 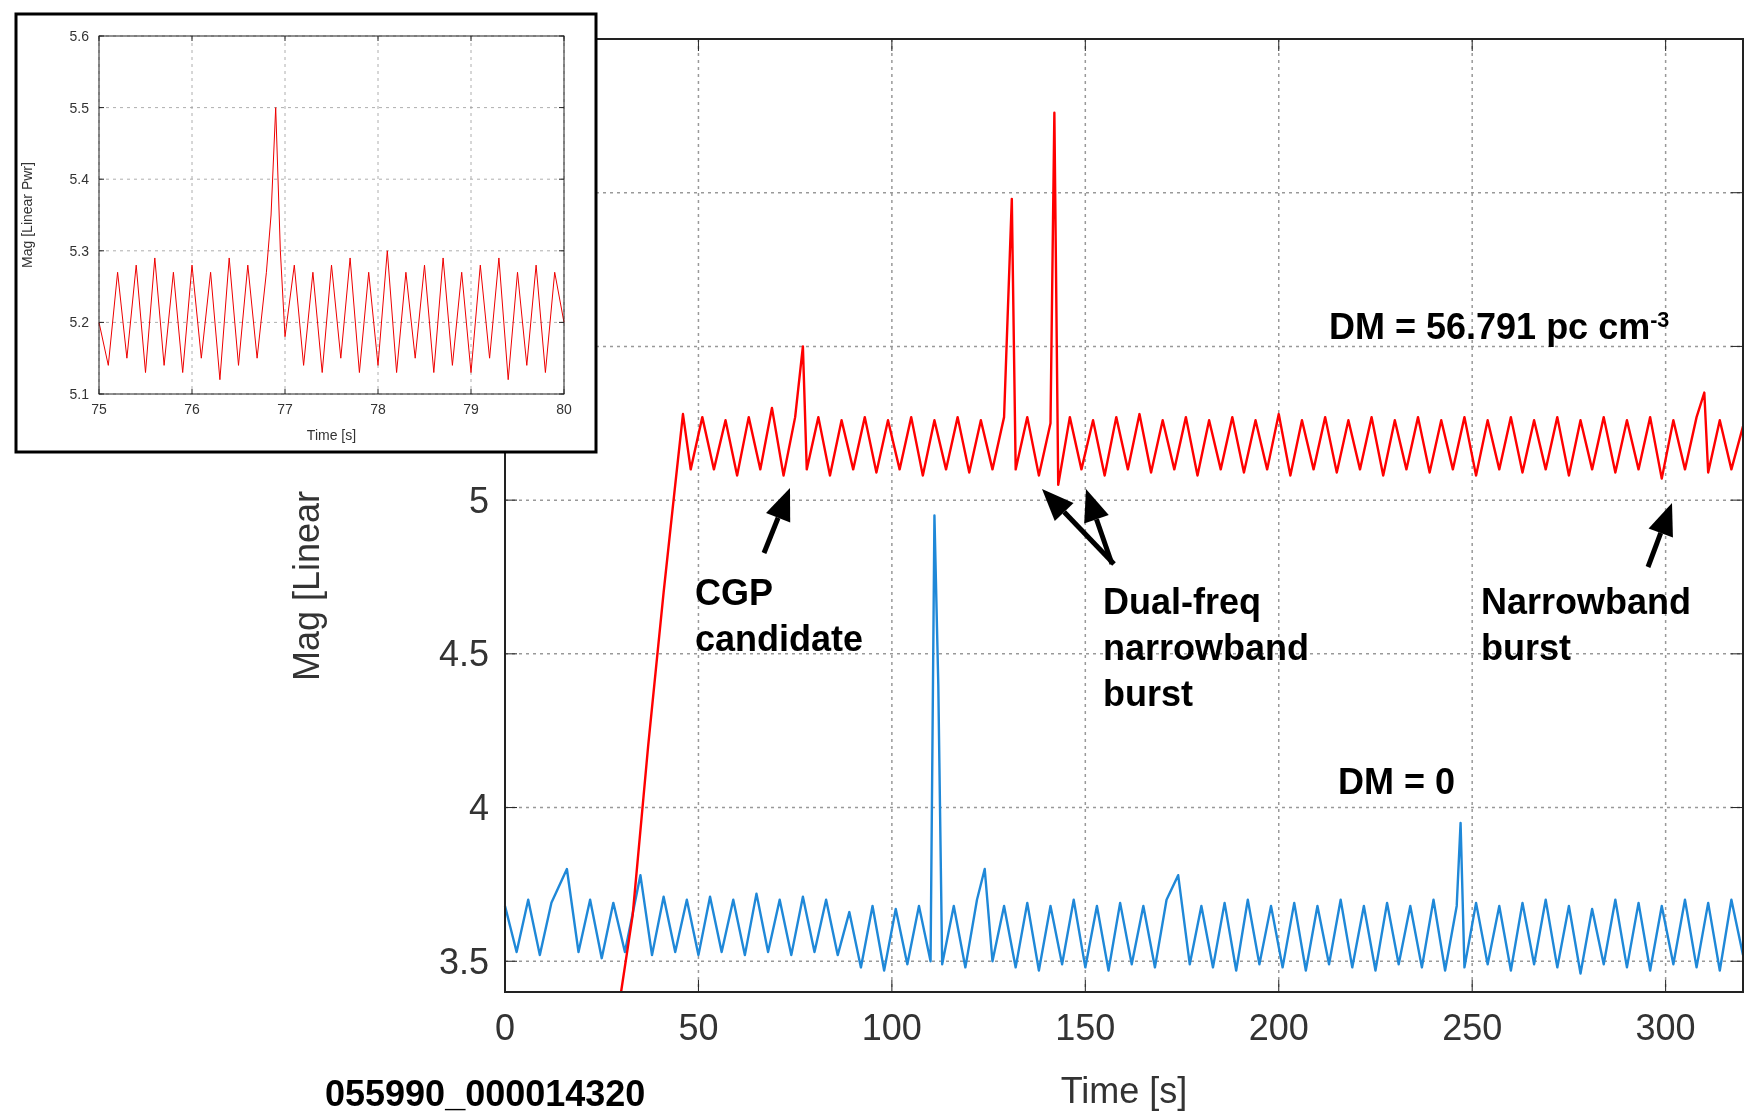 I want to click on x-tick-label: 150, so click(x=1085, y=1027).